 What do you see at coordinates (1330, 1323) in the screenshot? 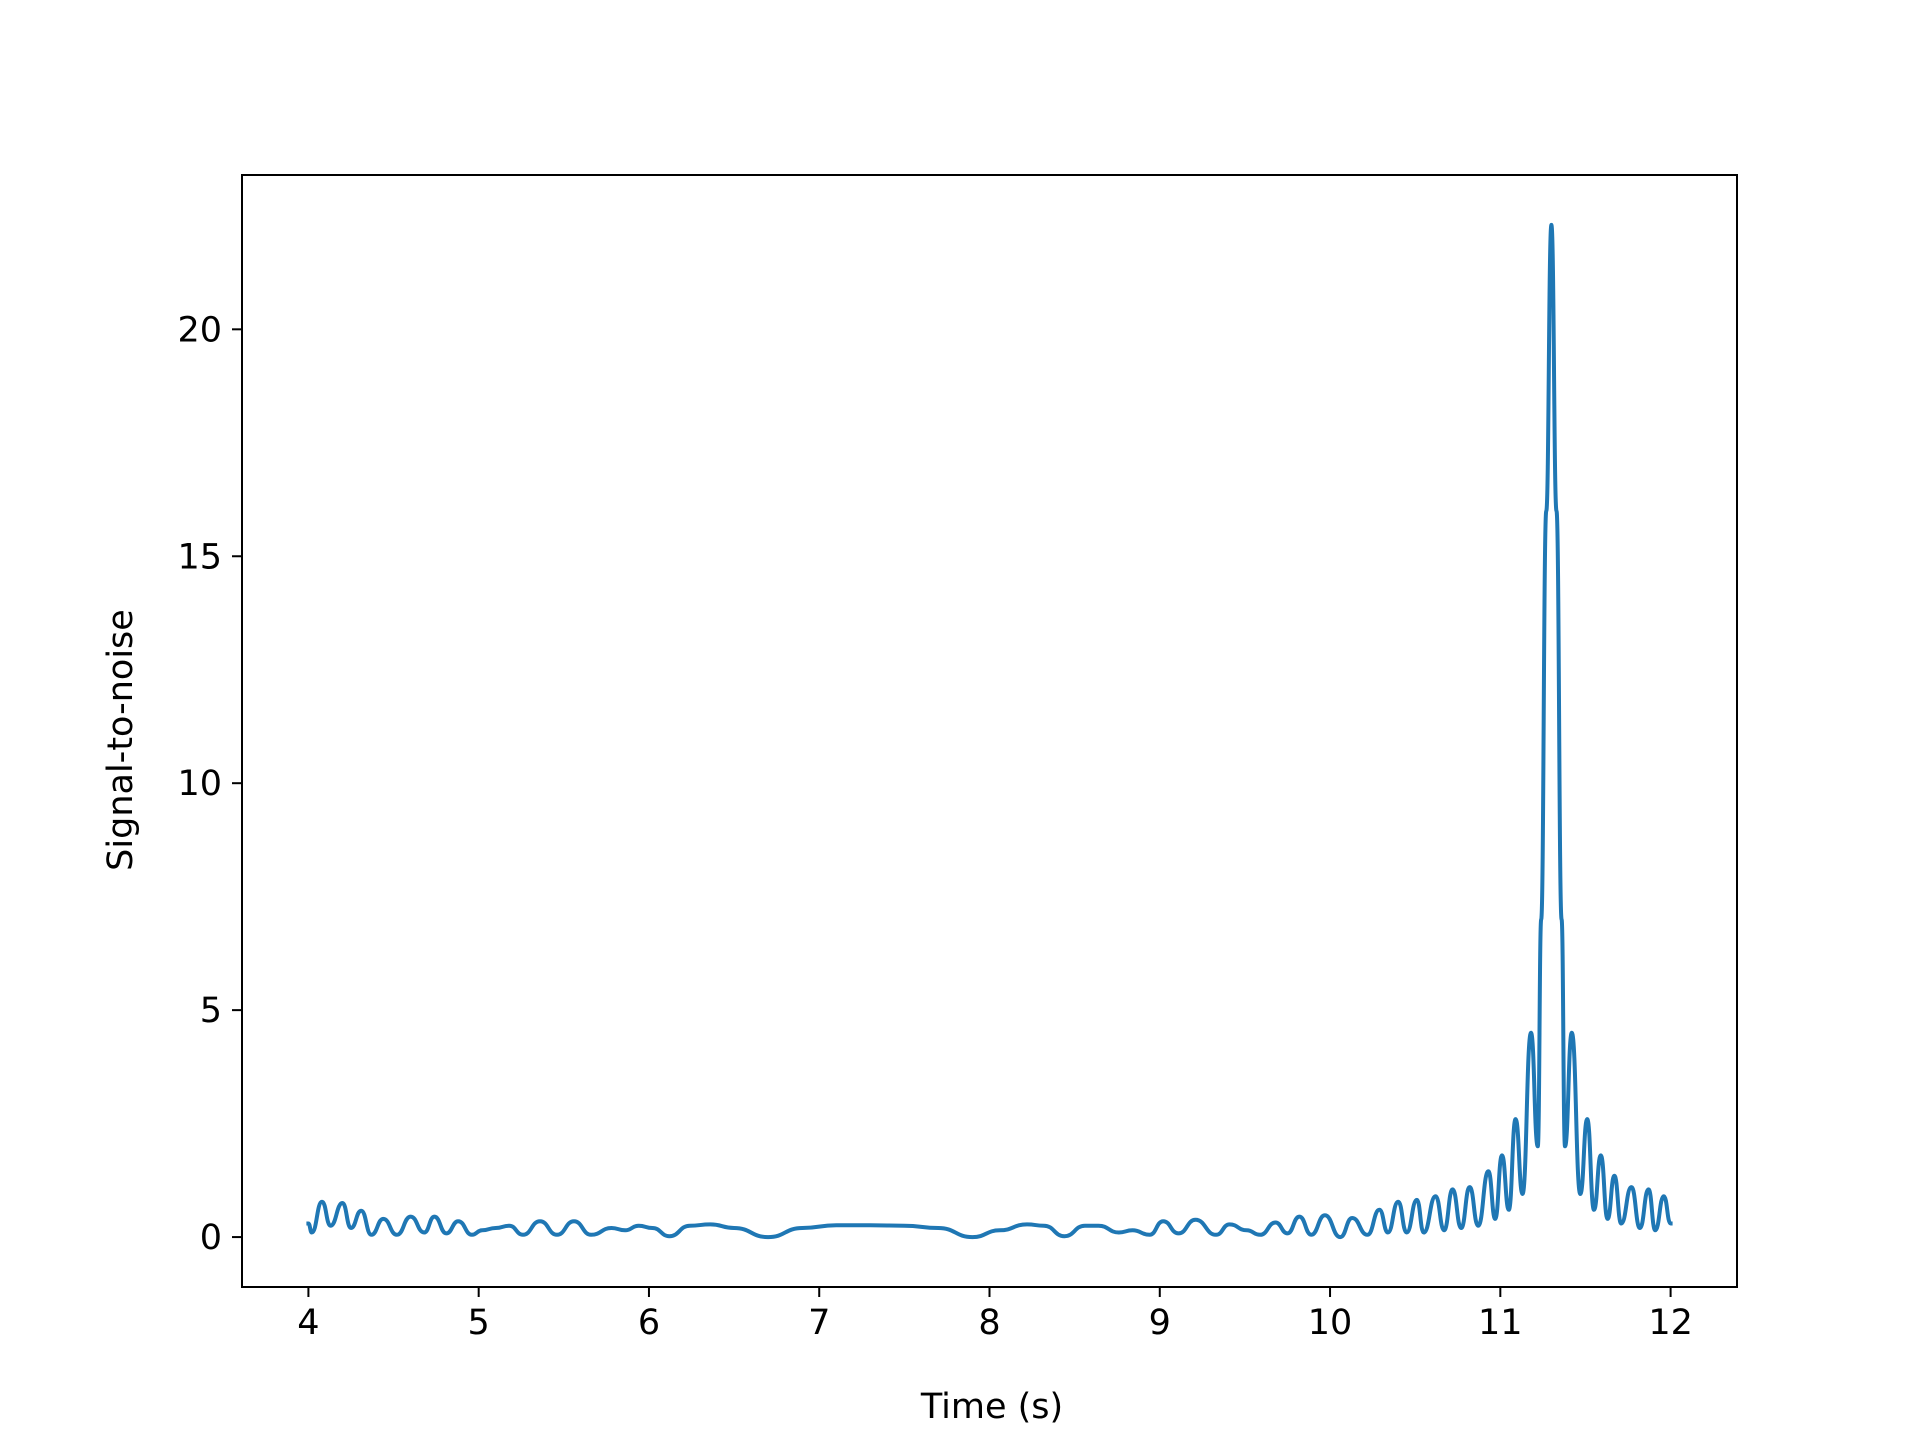
I see `x-tick-label: 10` at bounding box center [1330, 1323].